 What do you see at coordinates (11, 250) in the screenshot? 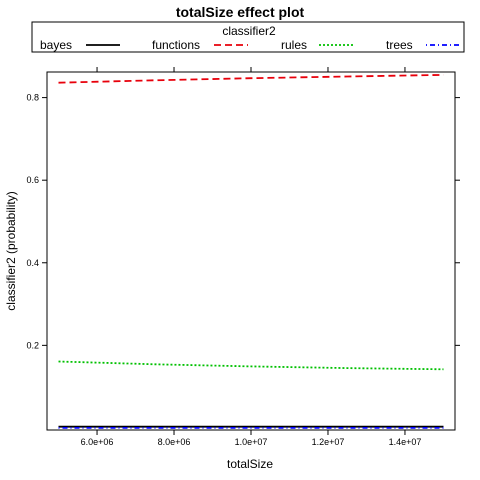
I see `y-axis-label: classifier2 (probability)` at bounding box center [11, 250].